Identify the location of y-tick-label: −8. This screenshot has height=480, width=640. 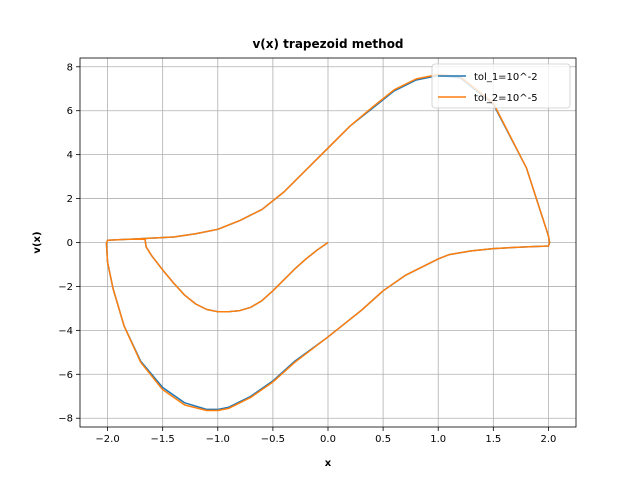
(65, 419).